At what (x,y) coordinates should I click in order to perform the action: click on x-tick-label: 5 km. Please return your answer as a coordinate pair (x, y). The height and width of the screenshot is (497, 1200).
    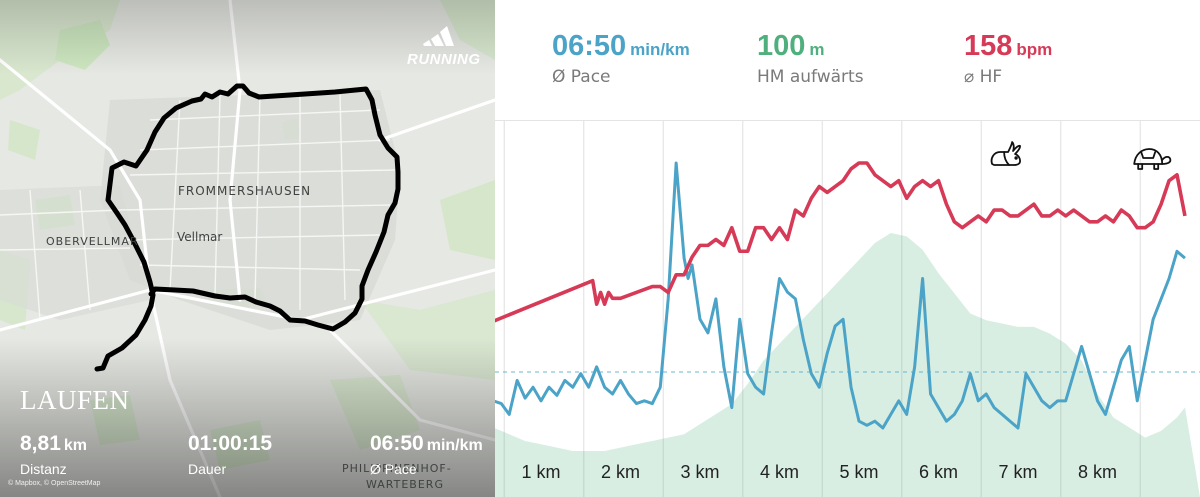
    Looking at the image, I should click on (858, 472).